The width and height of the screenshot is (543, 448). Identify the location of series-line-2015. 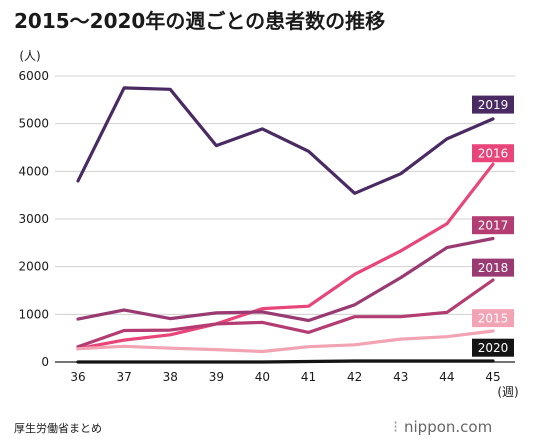
(285, 341).